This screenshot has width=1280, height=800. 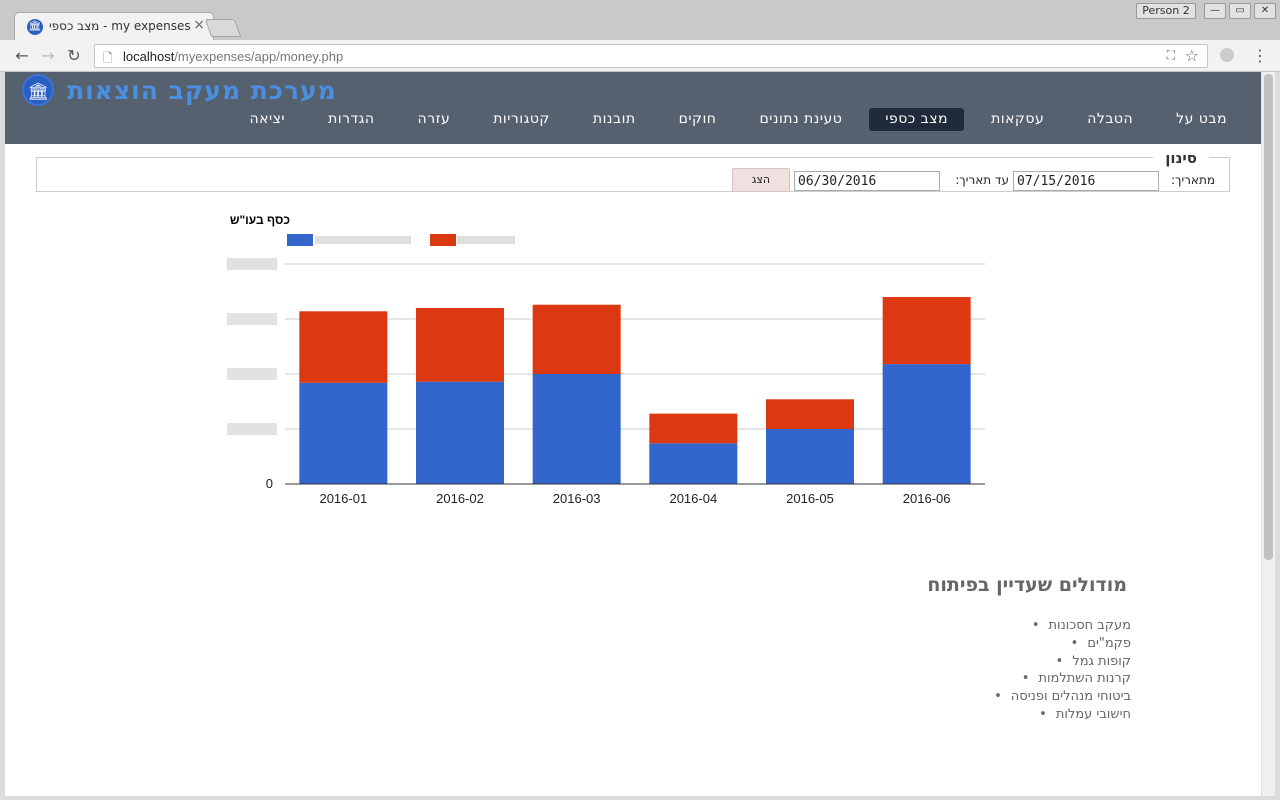 What do you see at coordinates (1192, 180) in the screenshot?
I see `from-date-label: מתאריך:` at bounding box center [1192, 180].